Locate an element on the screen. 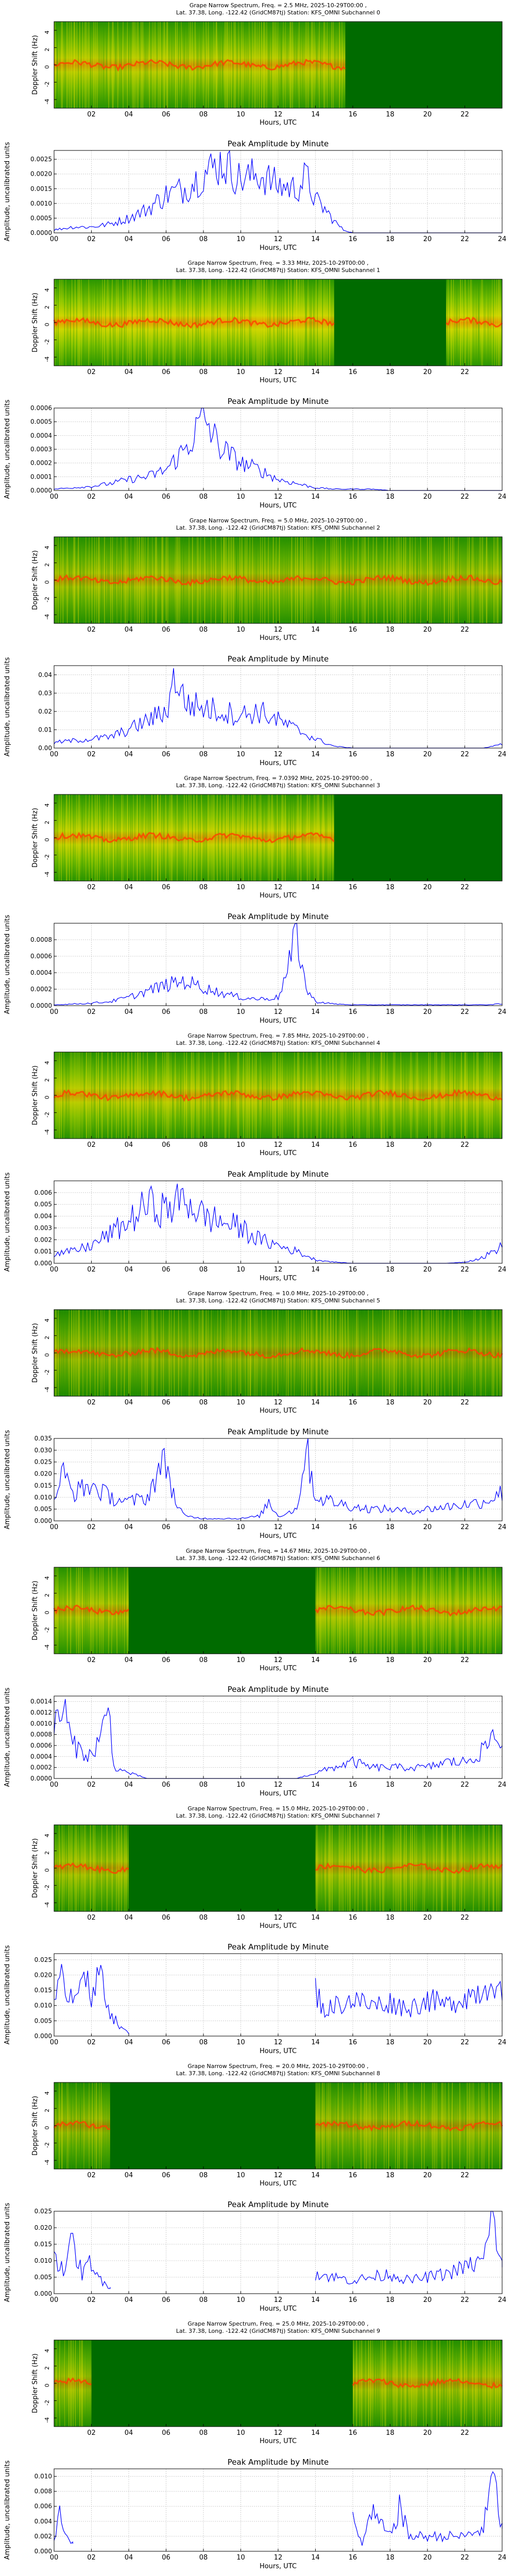 This screenshot has height=2576, width=515. y-tick-label: 0.020 is located at coordinates (44, 1974).